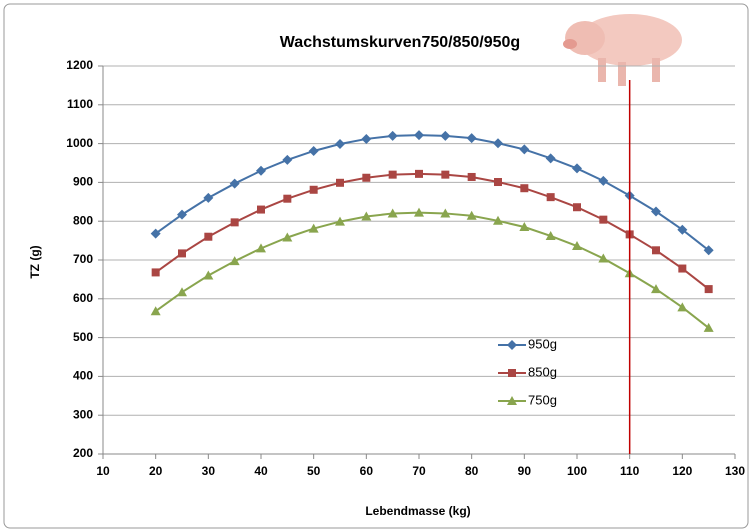 Image resolution: width=752 pixels, height=532 pixels. I want to click on legend-label: 850g, so click(542, 371).